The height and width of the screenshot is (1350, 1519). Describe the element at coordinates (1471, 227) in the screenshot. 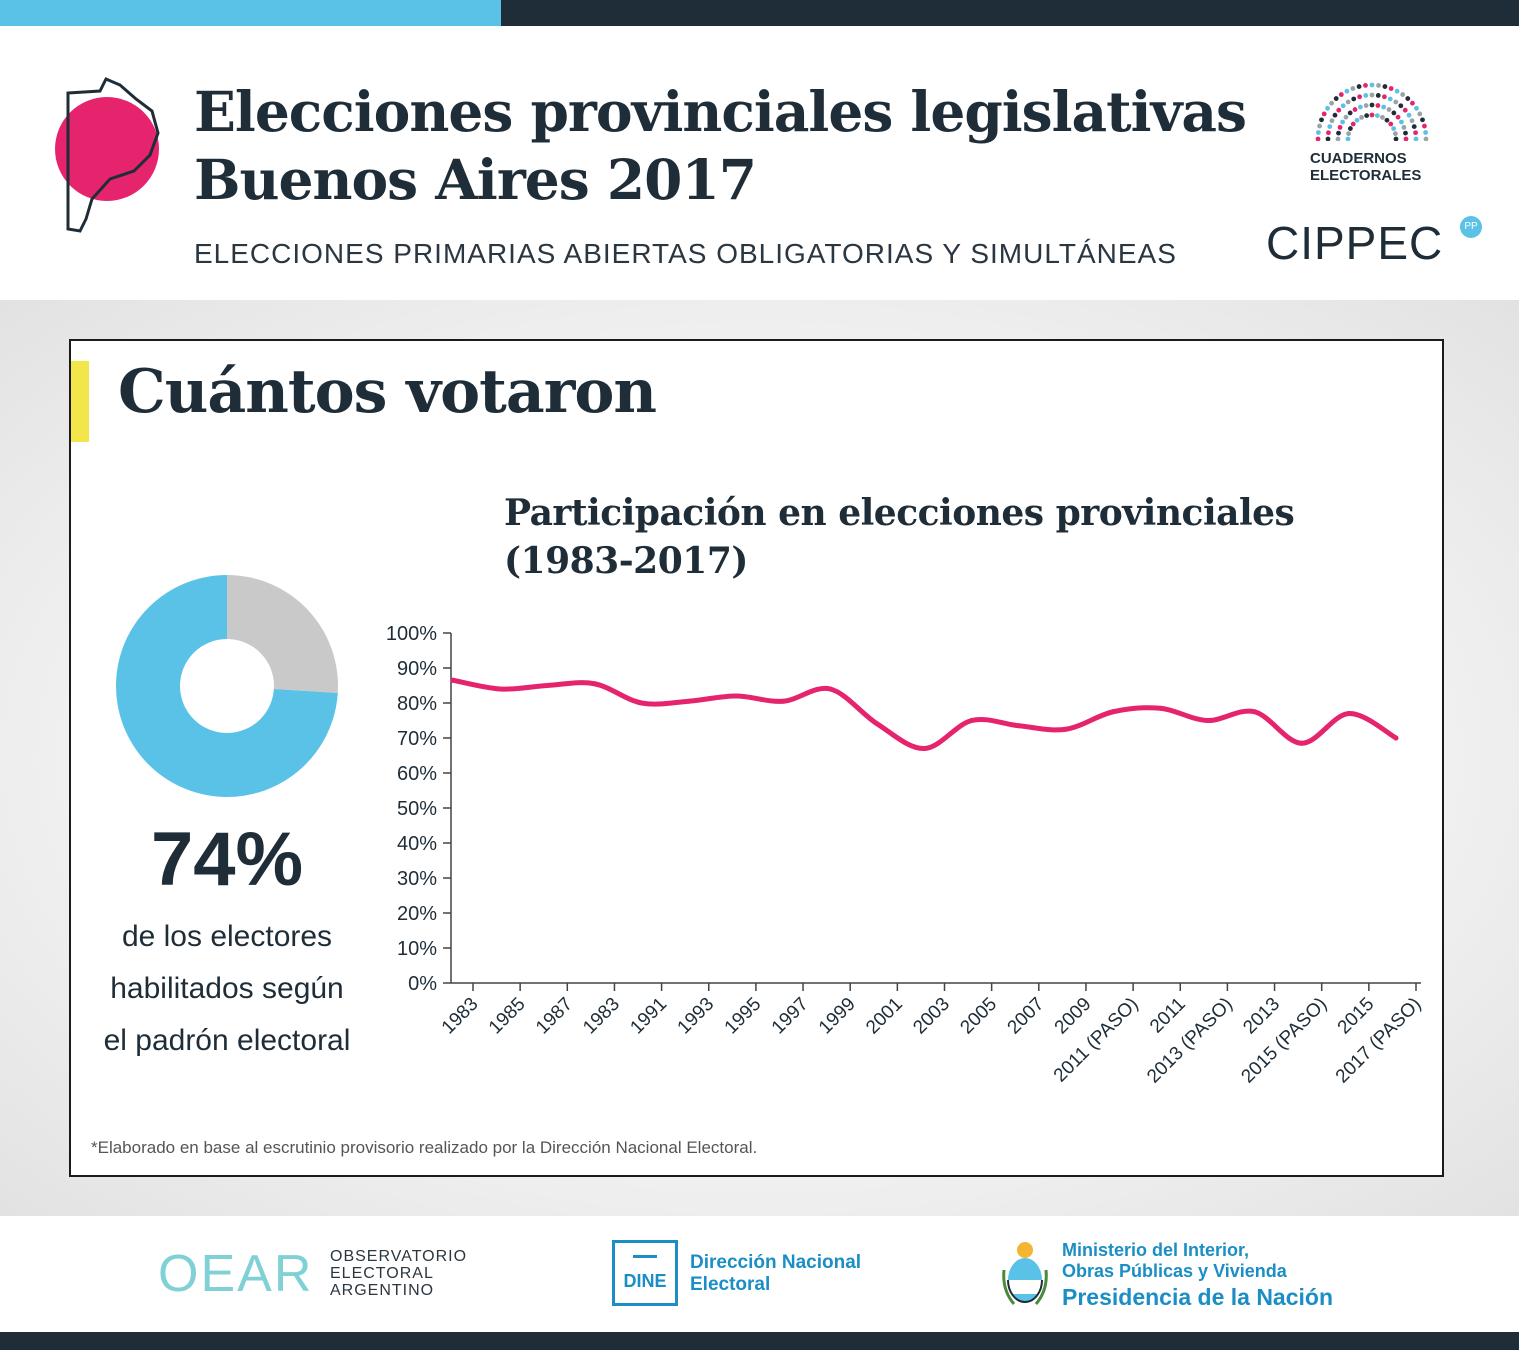

I see `cippec-badge-icon: PP` at that location.